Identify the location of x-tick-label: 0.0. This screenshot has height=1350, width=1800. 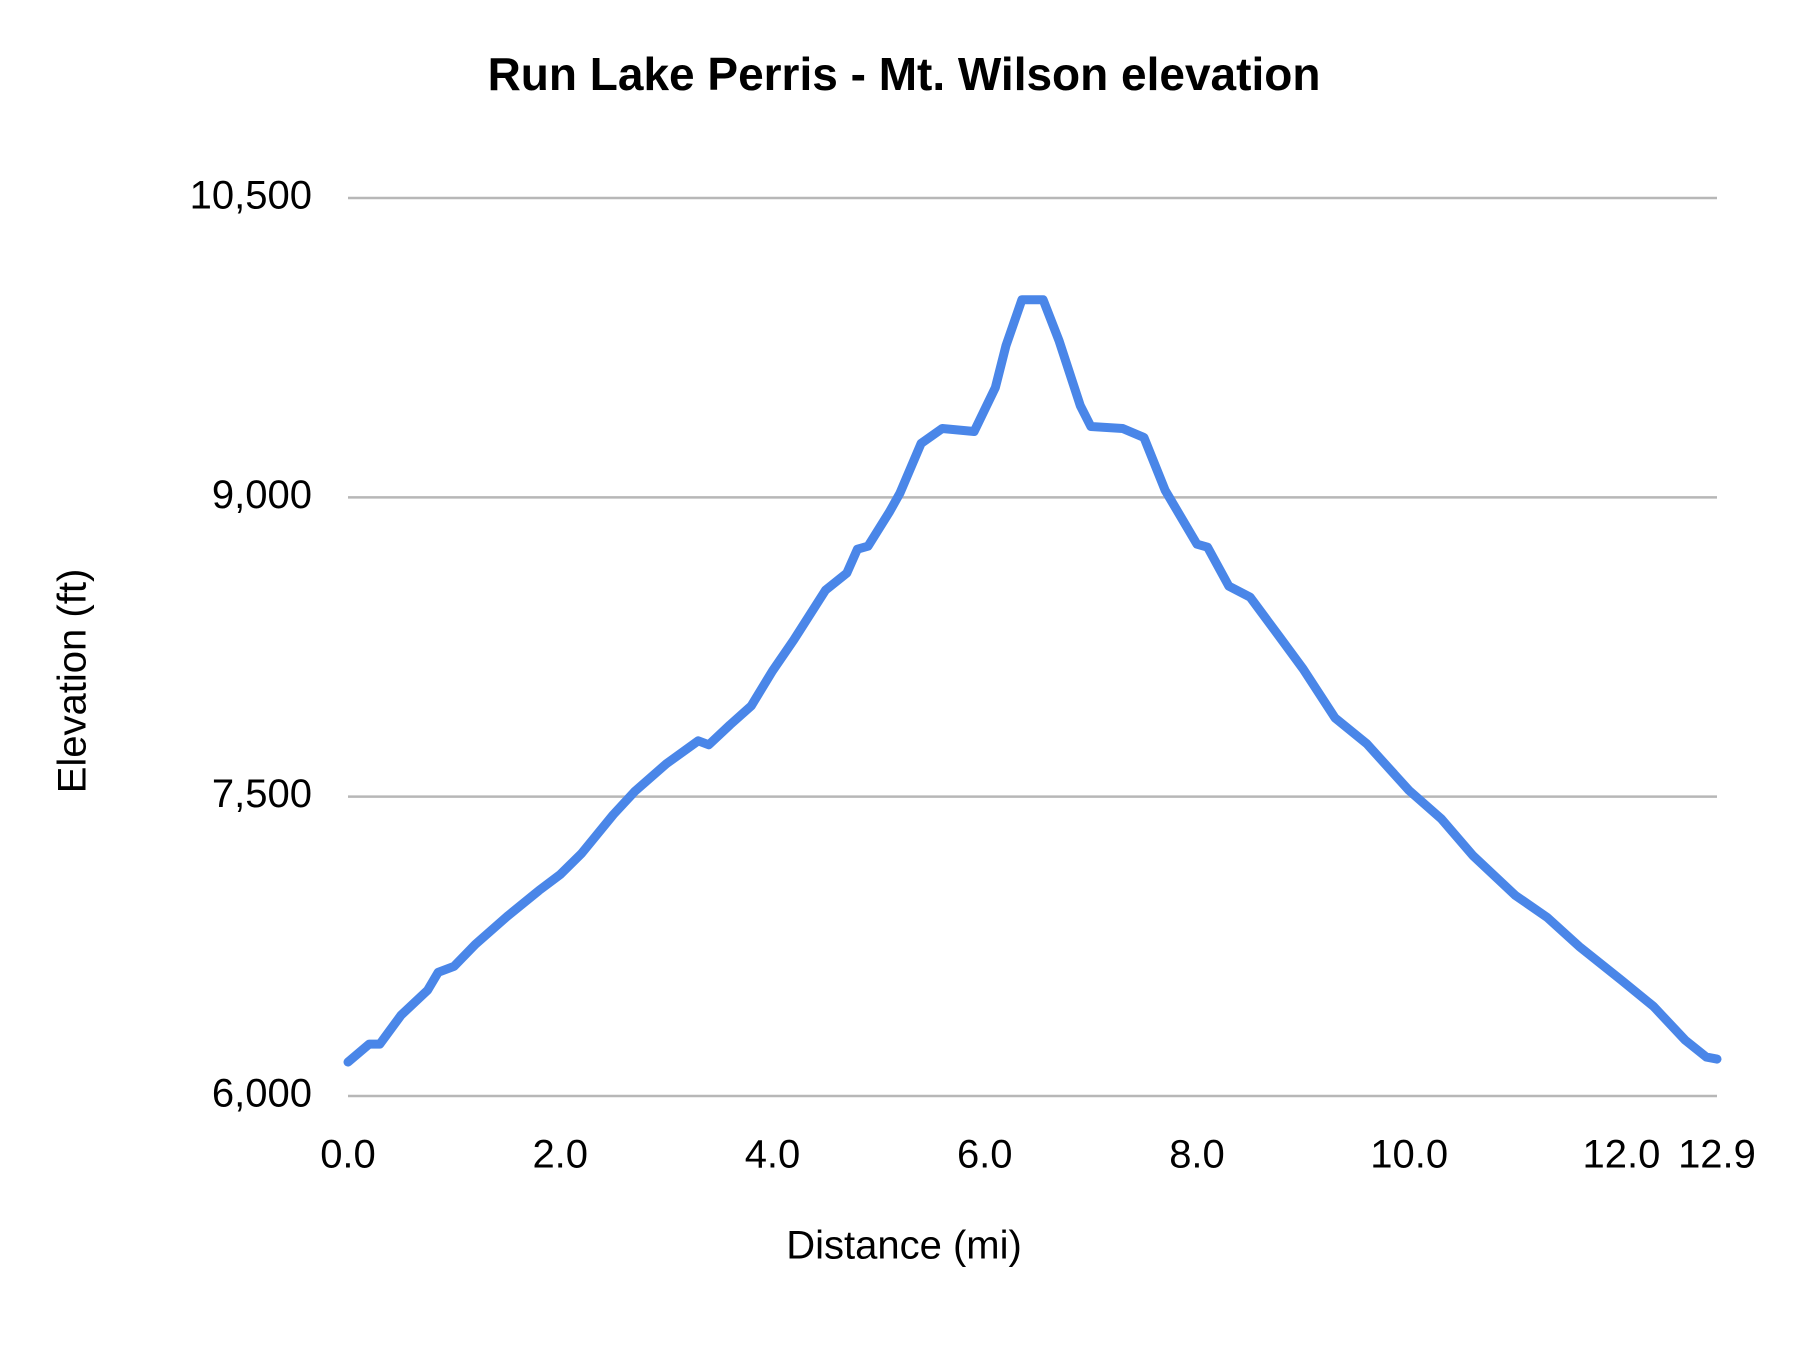
(348, 1155).